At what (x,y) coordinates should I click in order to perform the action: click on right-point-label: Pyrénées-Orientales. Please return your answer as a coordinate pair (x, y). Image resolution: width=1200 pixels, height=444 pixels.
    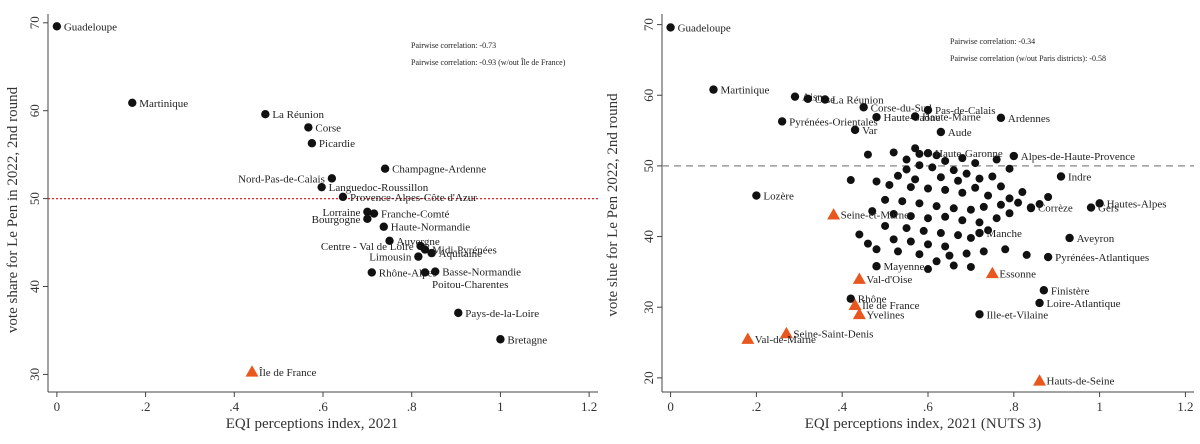
    Looking at the image, I should click on (833, 122).